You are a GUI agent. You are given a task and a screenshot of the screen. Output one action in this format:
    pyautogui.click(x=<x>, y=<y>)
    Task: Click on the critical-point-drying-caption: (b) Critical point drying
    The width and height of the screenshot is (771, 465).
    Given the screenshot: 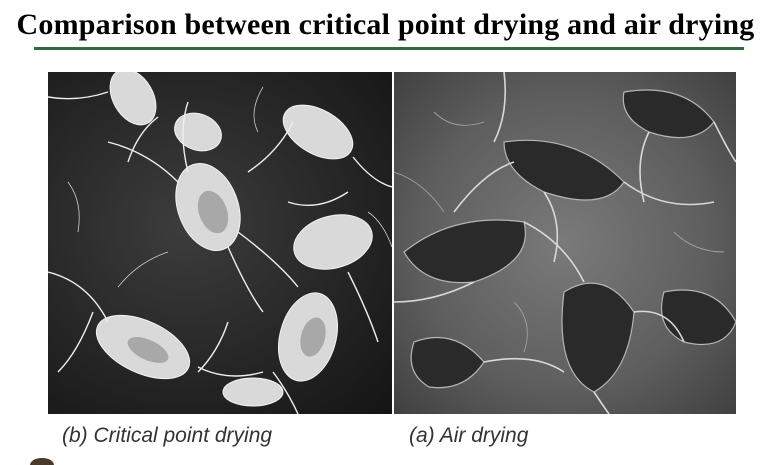 What is the action you would take?
    pyautogui.click(x=167, y=436)
    